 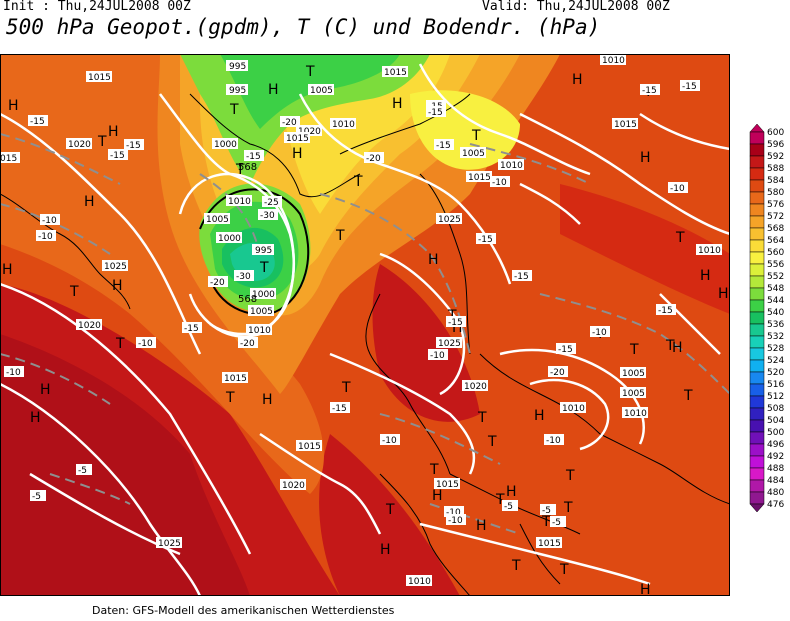 I want to click on valid-time-label: Valid: Thu,24JUL2008 00Z, so click(x=576, y=7).